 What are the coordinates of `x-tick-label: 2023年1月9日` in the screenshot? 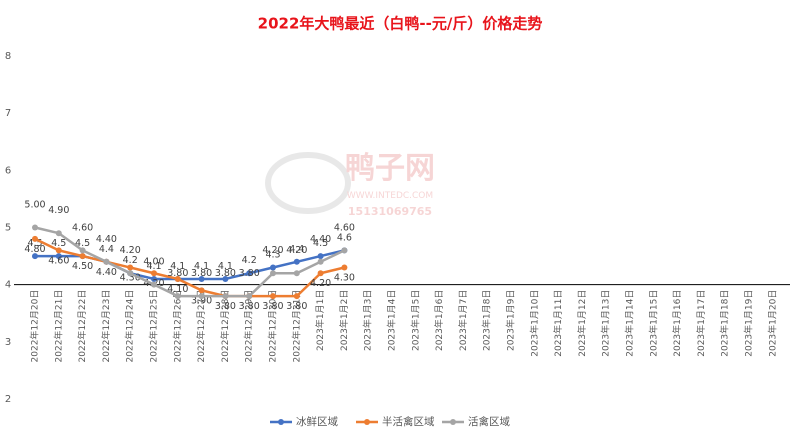 It's located at (511, 320).